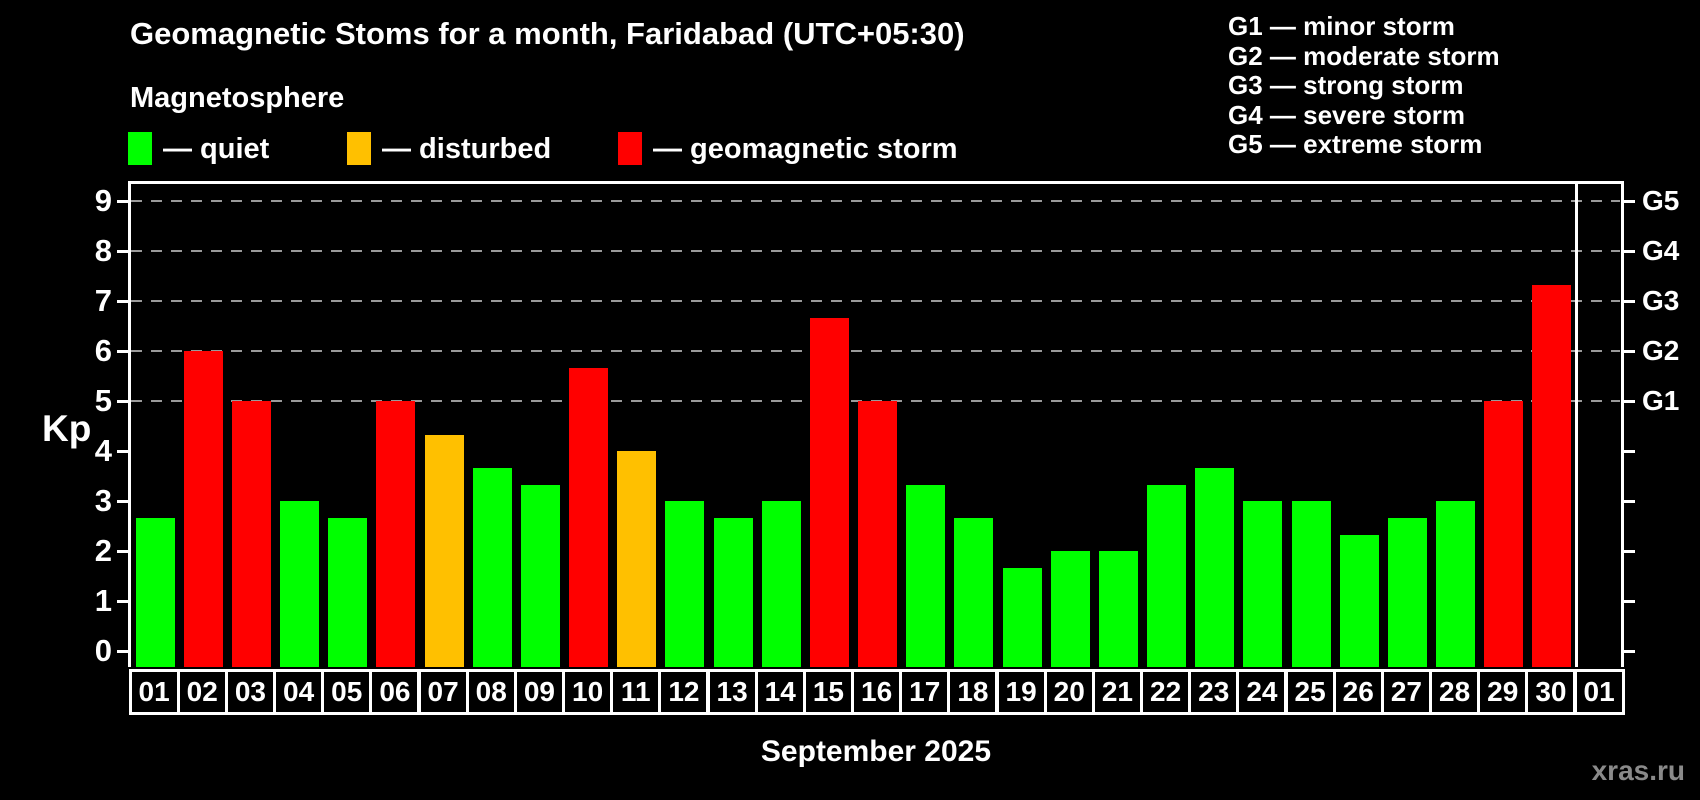  I want to click on g-scale-legend-line: G1 — minor storm, so click(1341, 26).